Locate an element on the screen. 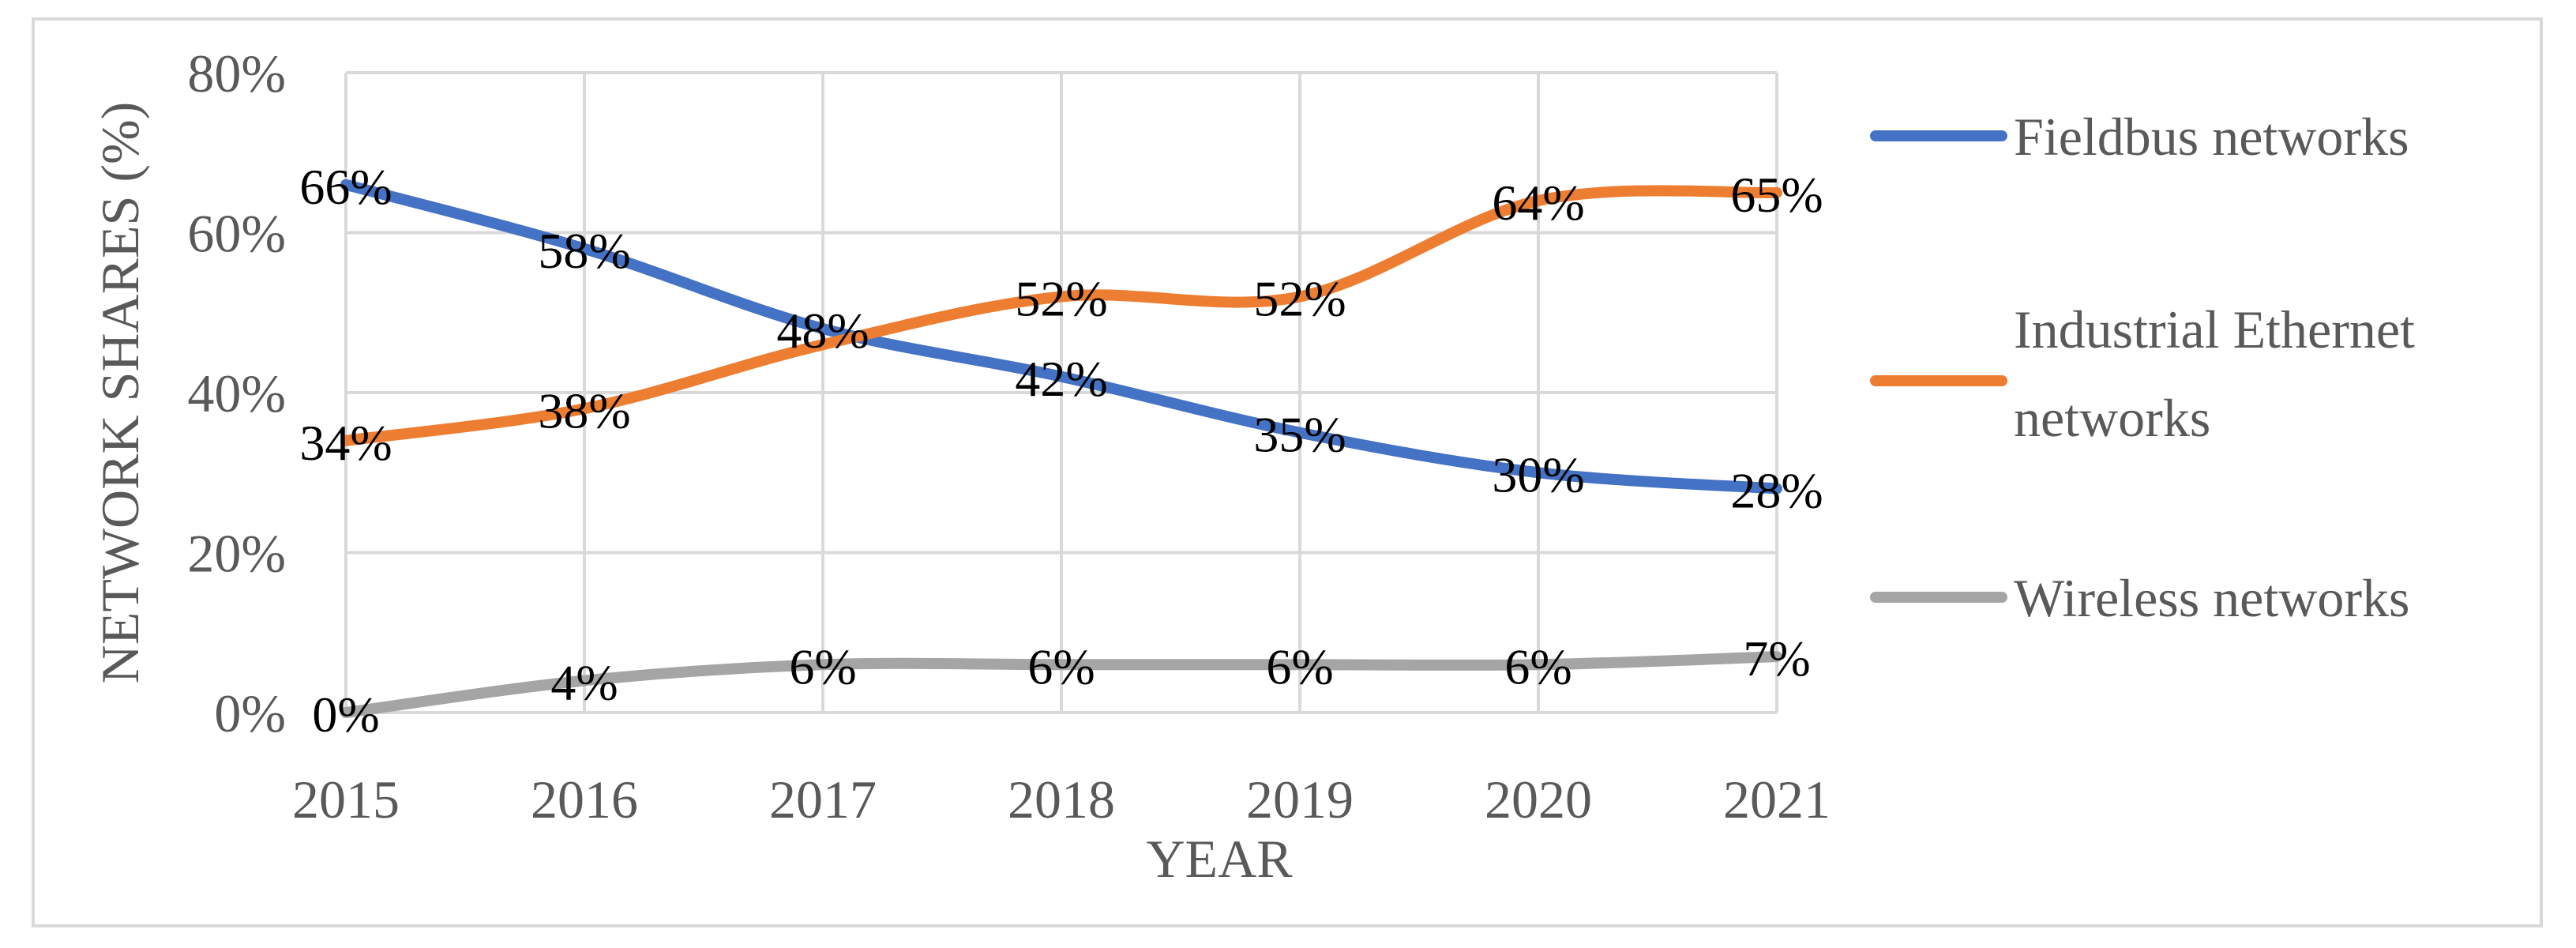  x-tick-label: 2020 is located at coordinates (1538, 800).